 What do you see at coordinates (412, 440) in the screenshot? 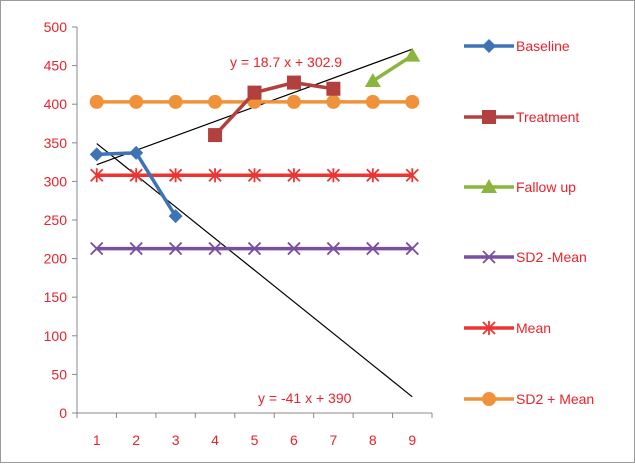
I see `x-tick-label: 9` at bounding box center [412, 440].